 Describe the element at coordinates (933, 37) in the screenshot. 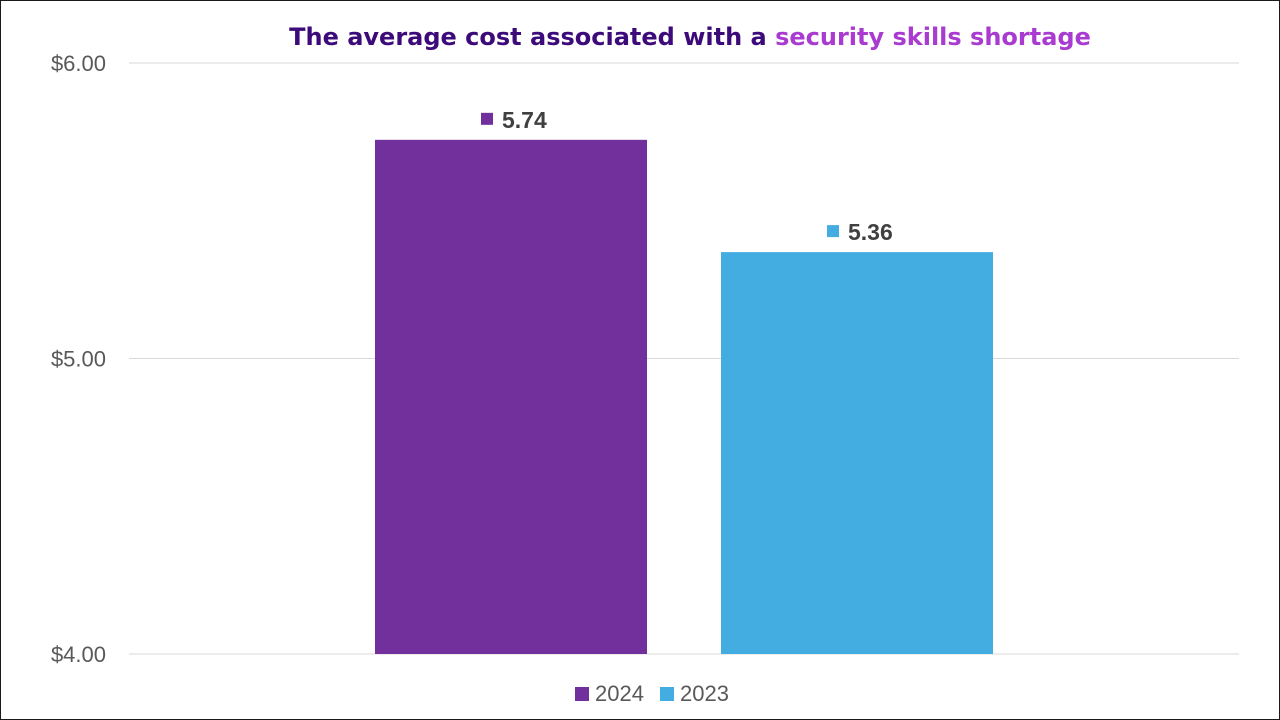

I see `chart-title-accent: security skills shortage` at that location.